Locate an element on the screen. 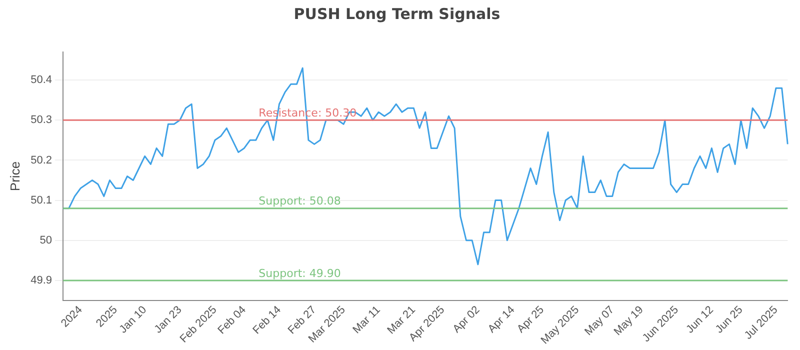  ref-line-label: Support: 49.90 is located at coordinates (299, 273).